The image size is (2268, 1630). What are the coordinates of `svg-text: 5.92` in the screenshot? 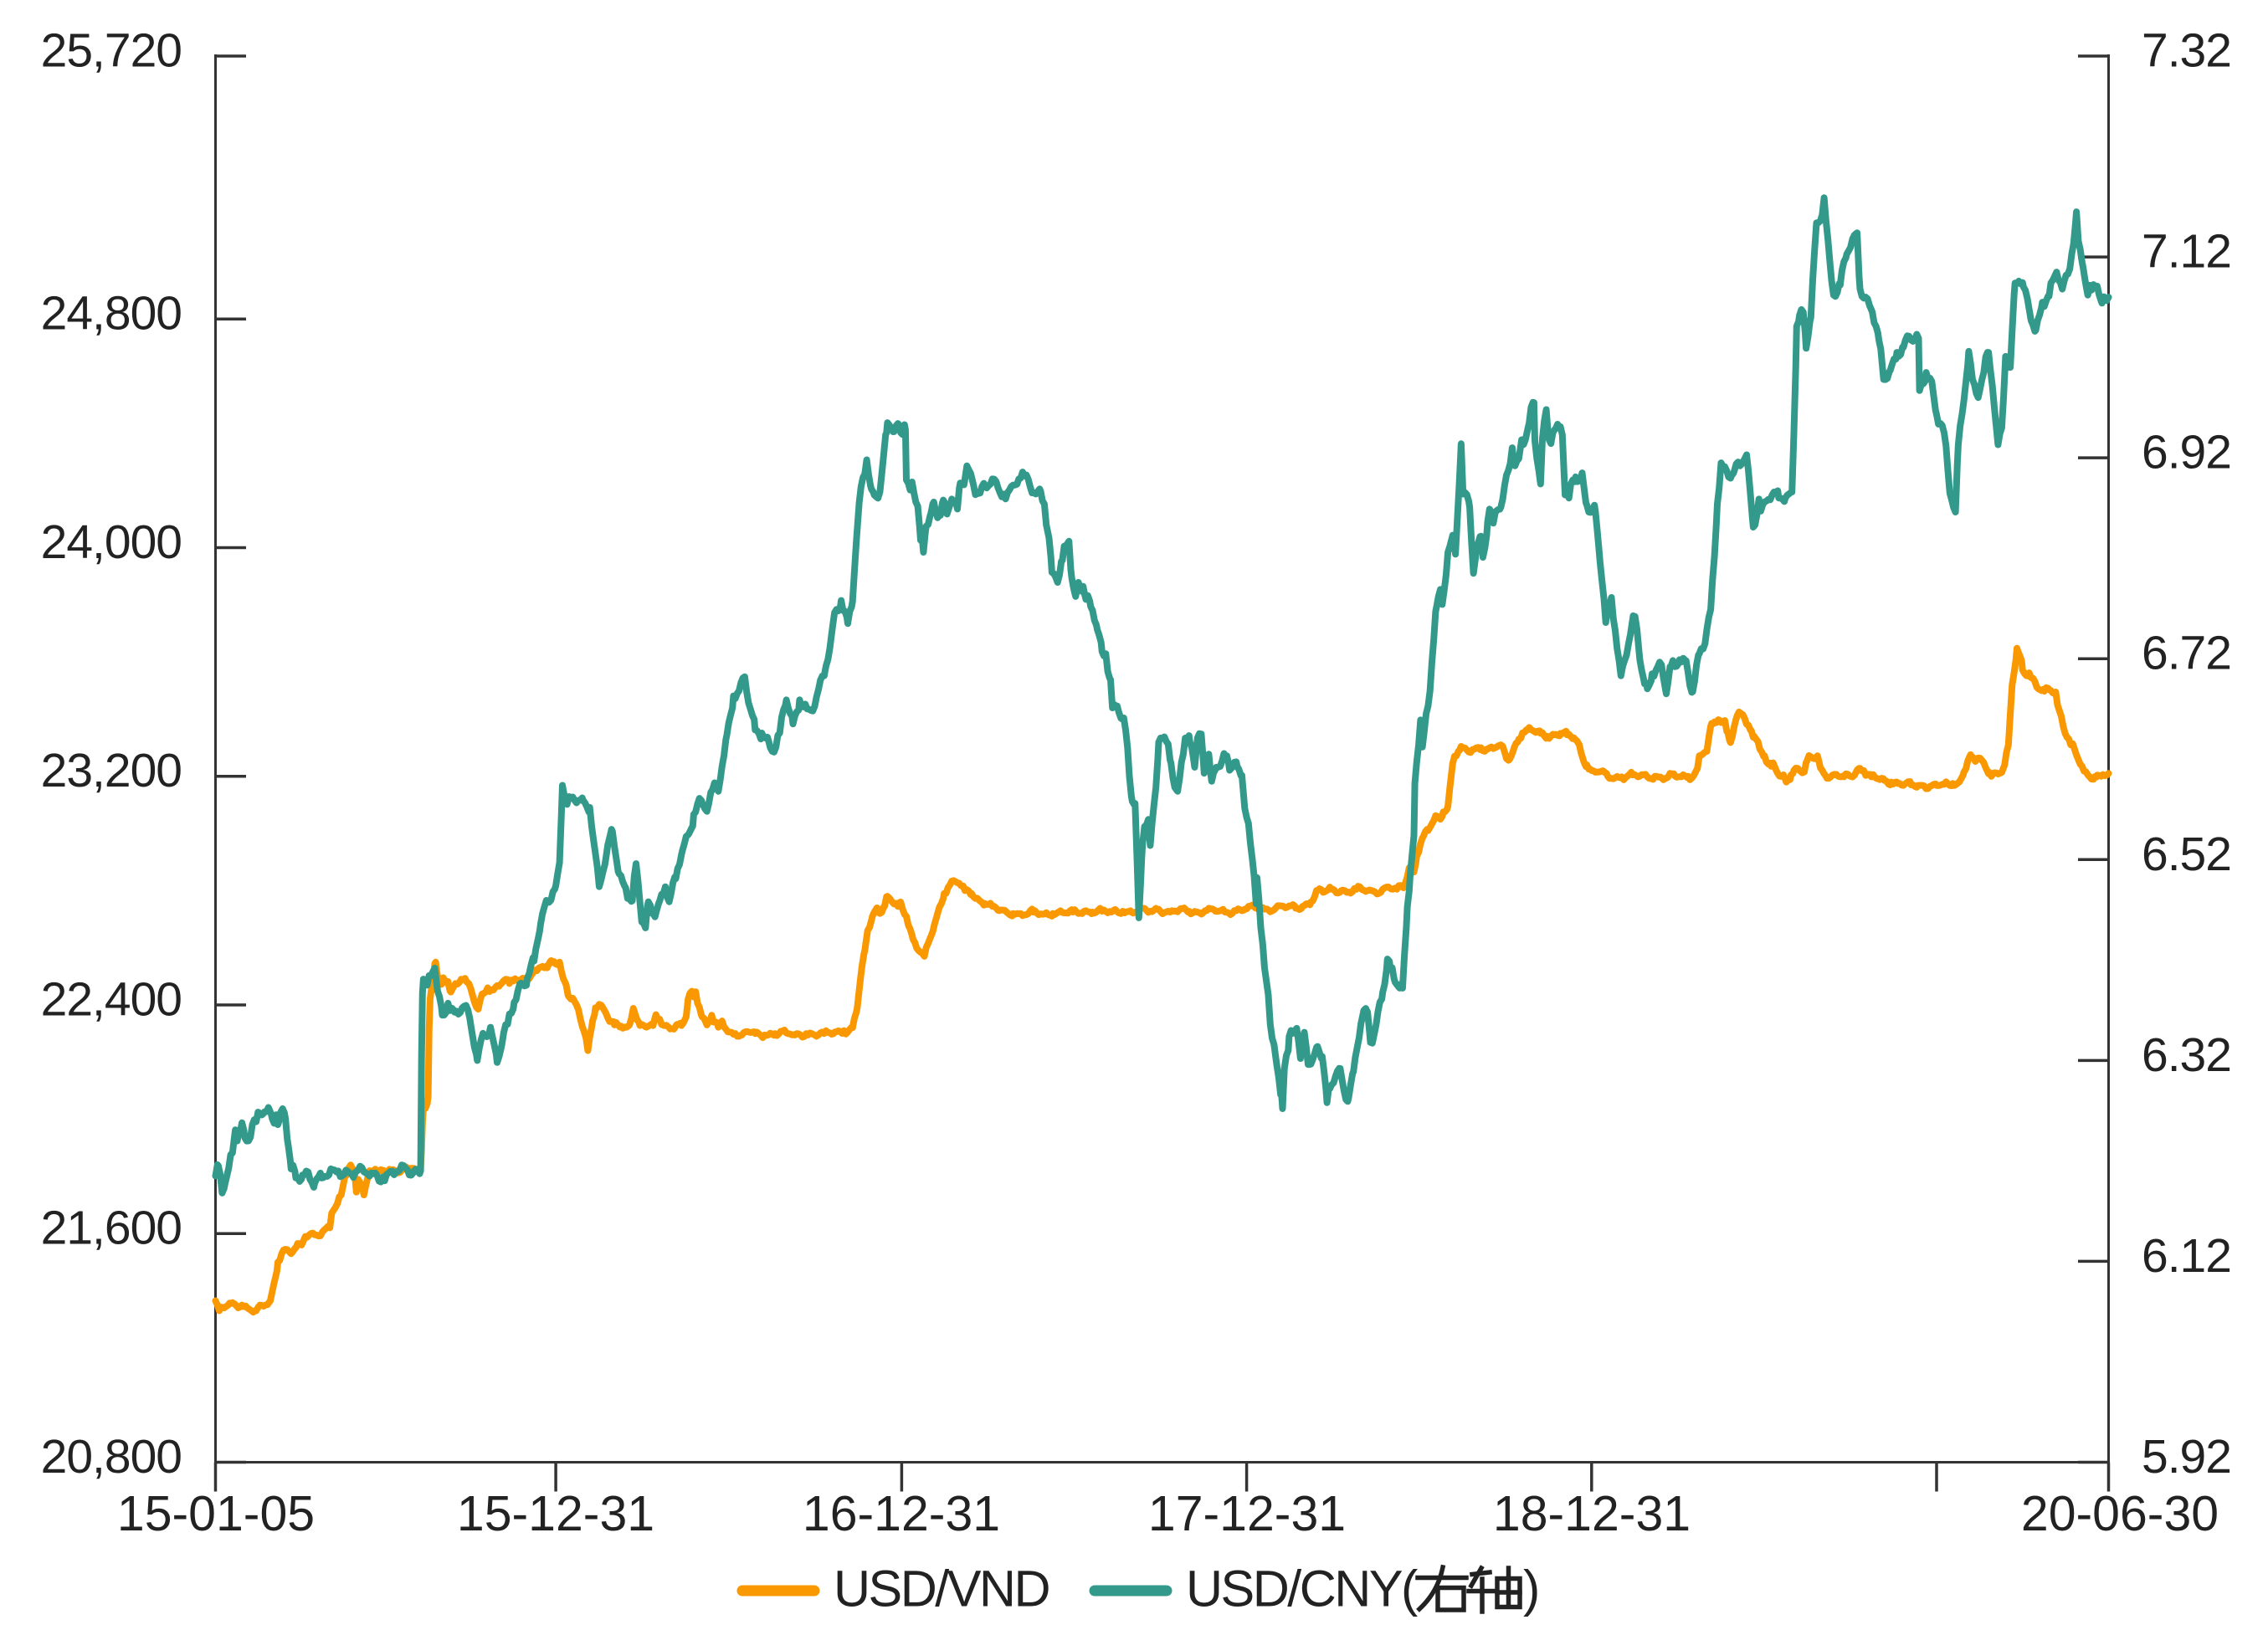 It's located at (2186, 1457).